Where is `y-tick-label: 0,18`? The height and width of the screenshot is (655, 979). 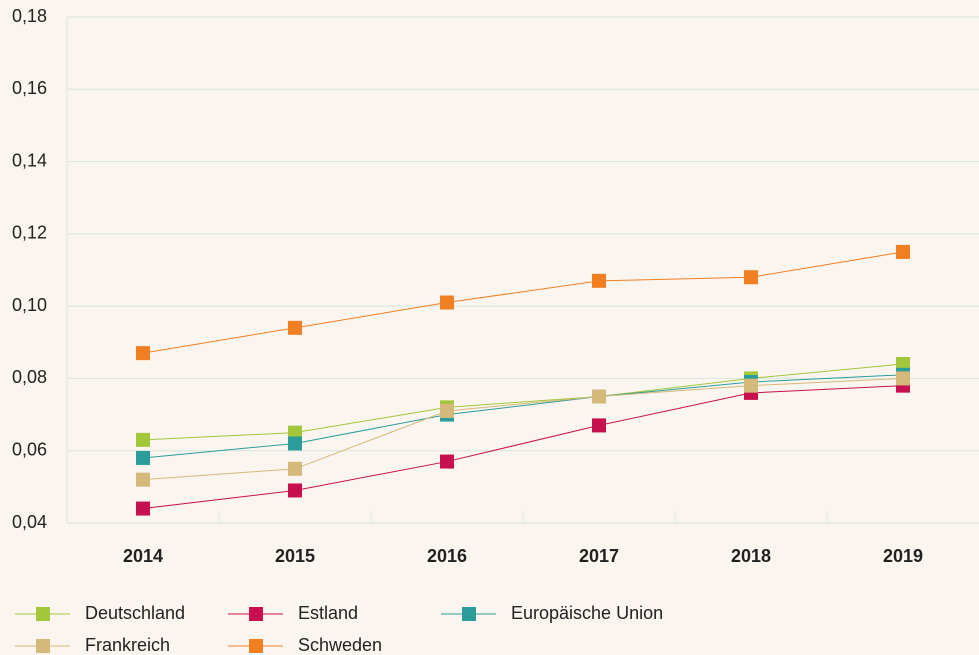 y-tick-label: 0,18 is located at coordinates (29, 16).